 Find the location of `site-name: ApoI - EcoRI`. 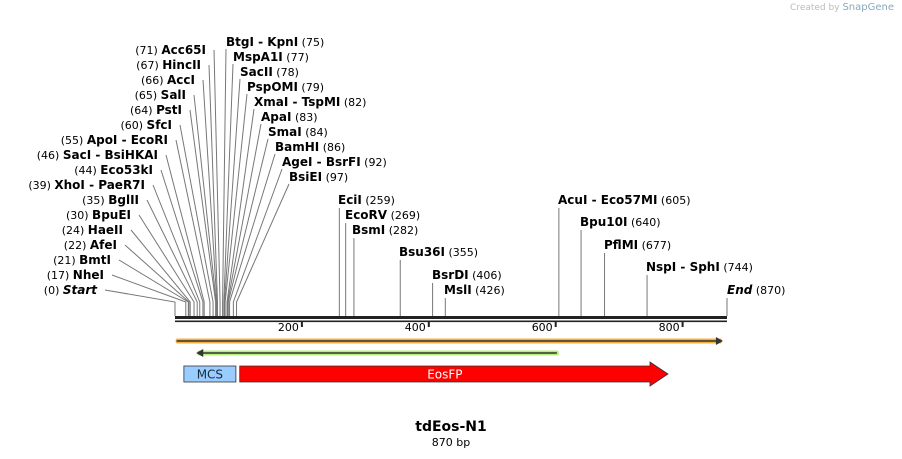

site-name: ApoI - EcoRI is located at coordinates (127, 140).